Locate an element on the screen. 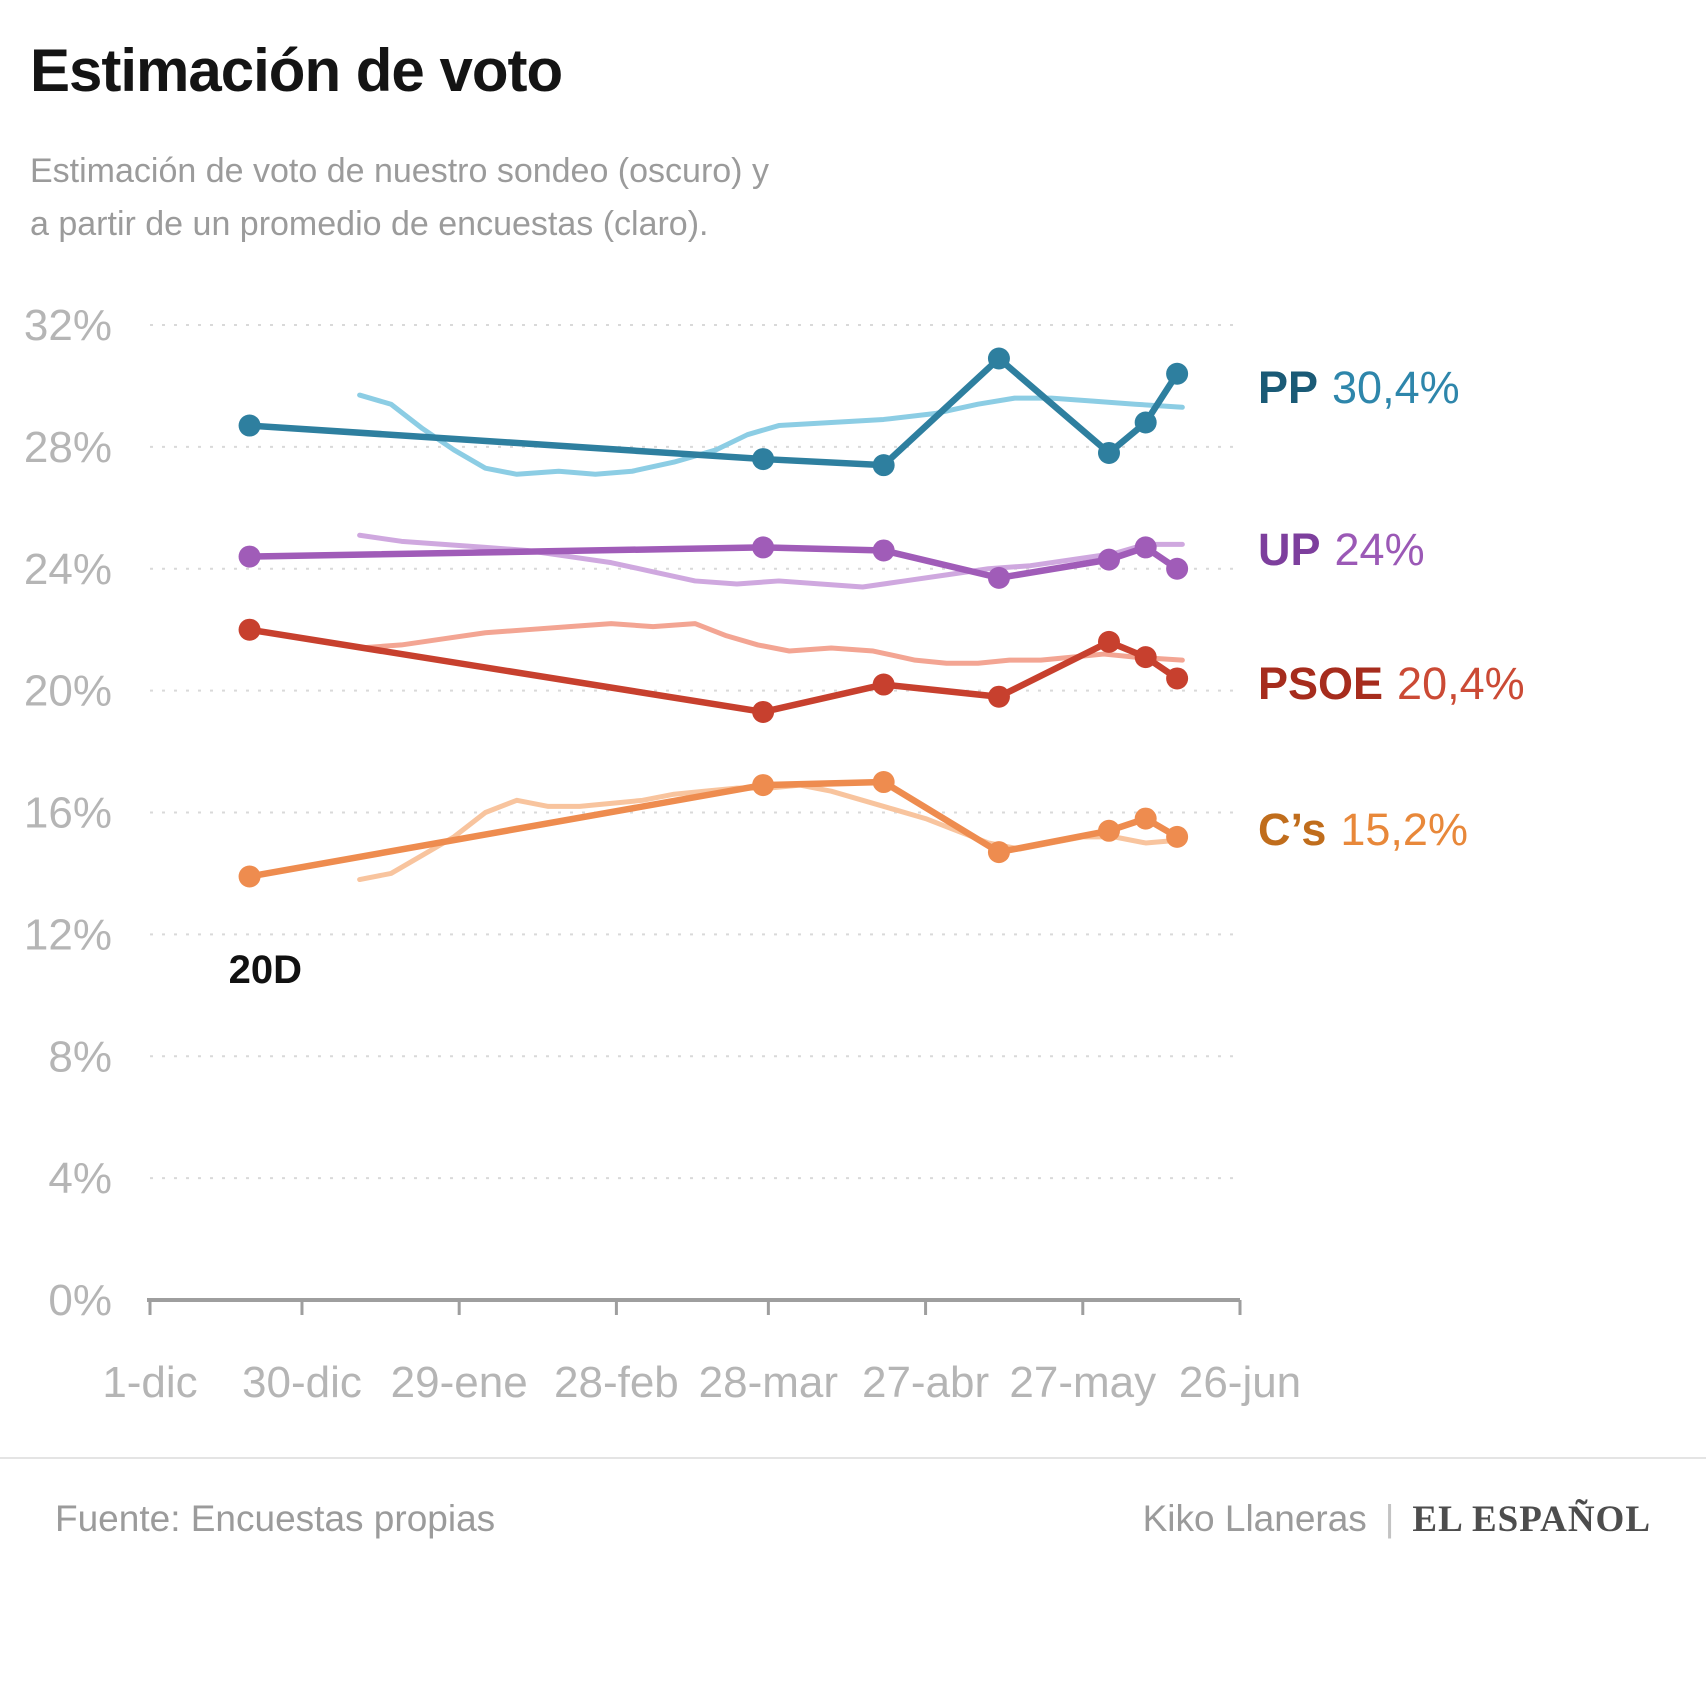 This screenshot has height=1706, width=1706. x-tick-label: 26-jun is located at coordinates (1240, 1382).